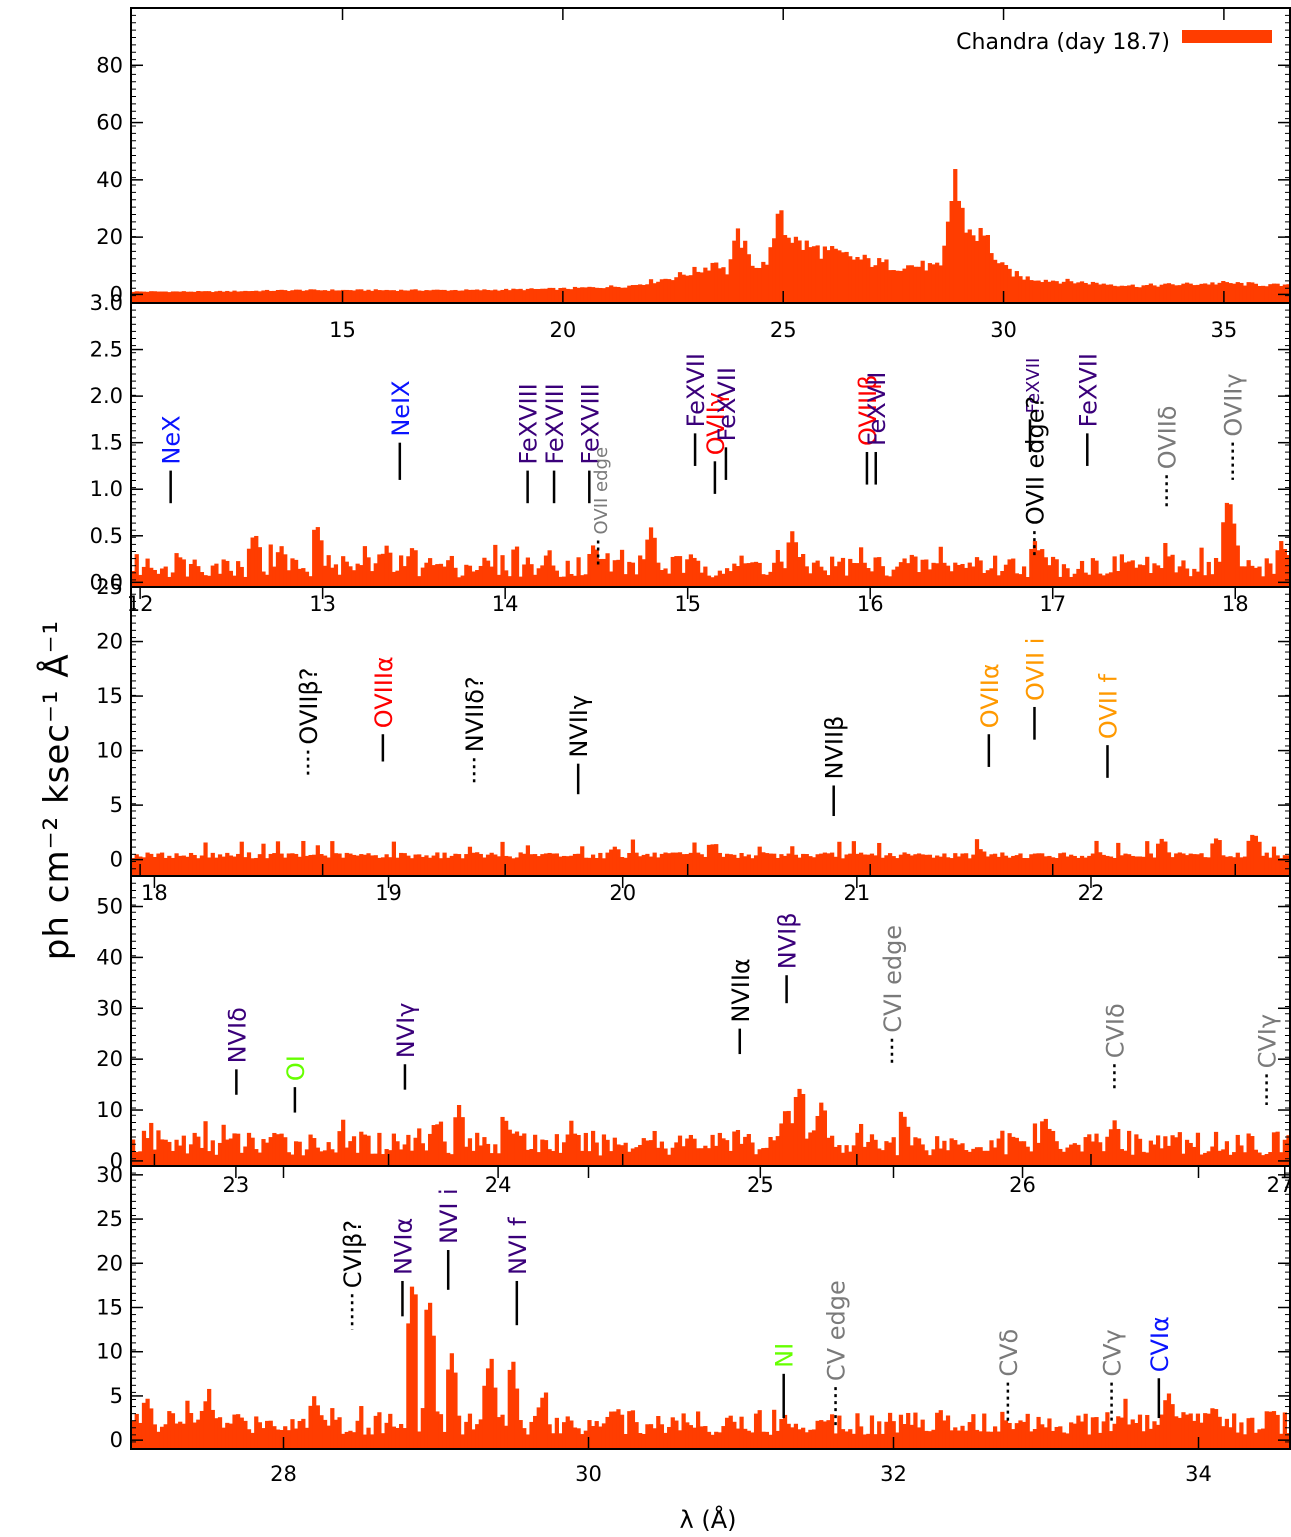 The height and width of the screenshot is (1537, 1291). Describe the element at coordinates (109, 1219) in the screenshot. I see `y-tick-label: 25` at that location.